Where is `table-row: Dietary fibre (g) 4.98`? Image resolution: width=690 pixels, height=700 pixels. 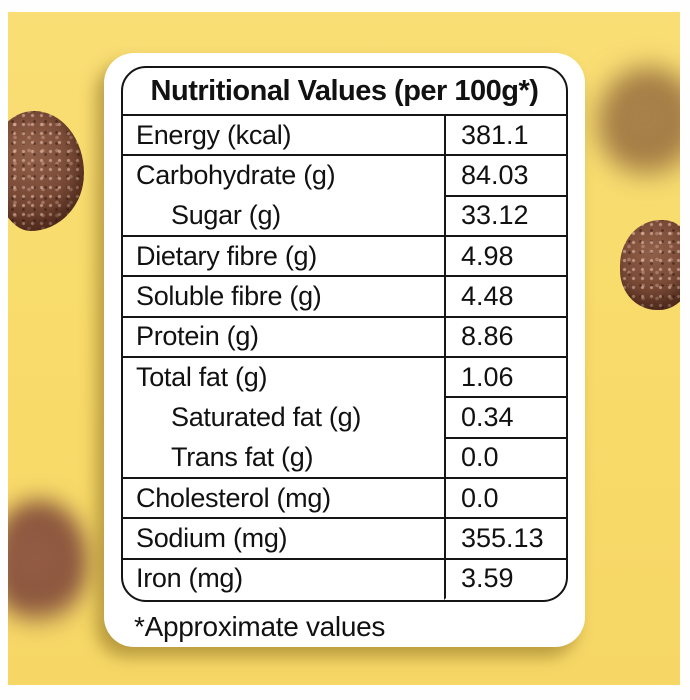
table-row: Dietary fibre (g) 4.98 is located at coordinates (344, 257).